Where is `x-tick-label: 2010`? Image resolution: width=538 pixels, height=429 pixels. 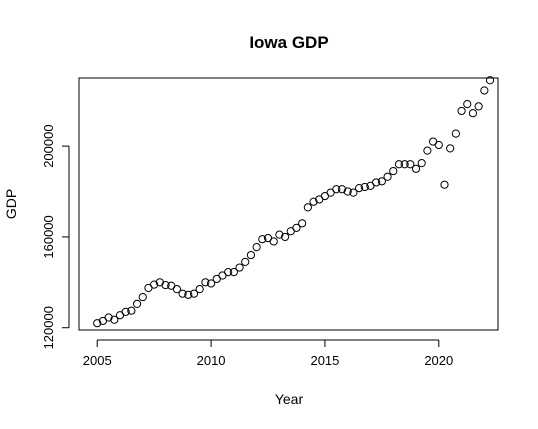
x-tick-label: 2010 is located at coordinates (211, 360).